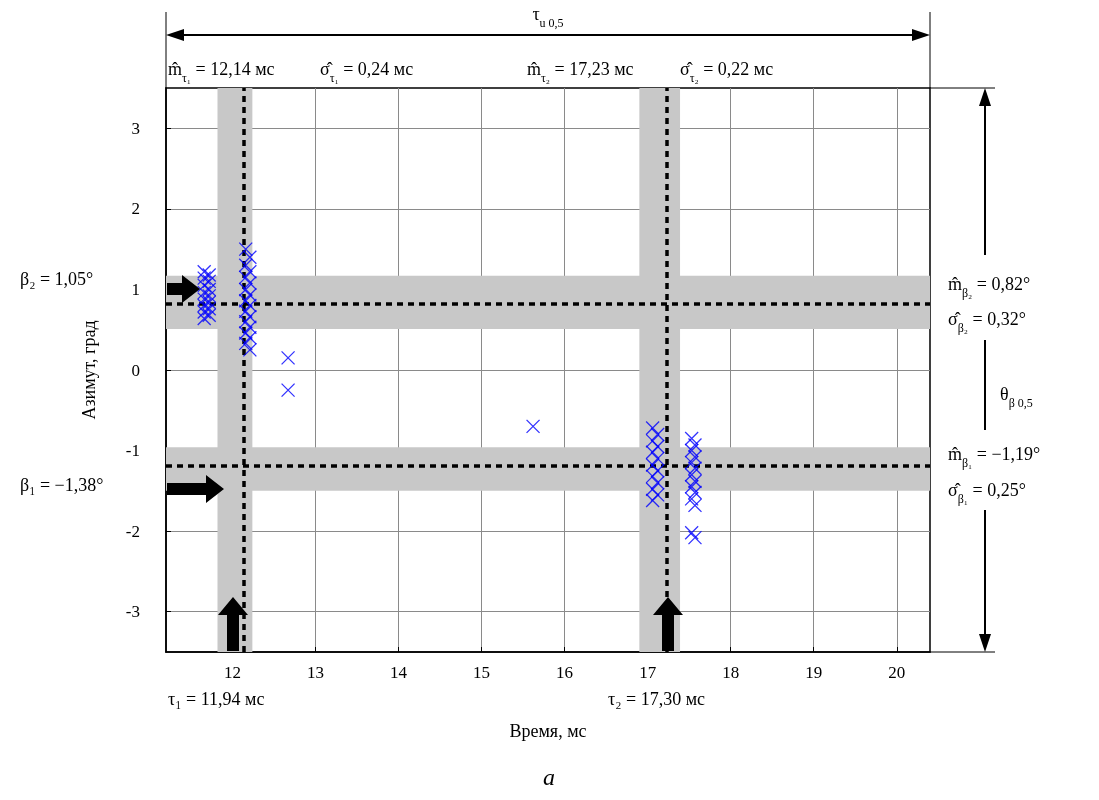  I want to click on text: m̂$_{β₁}$ = −1,19°, so click(994, 457).